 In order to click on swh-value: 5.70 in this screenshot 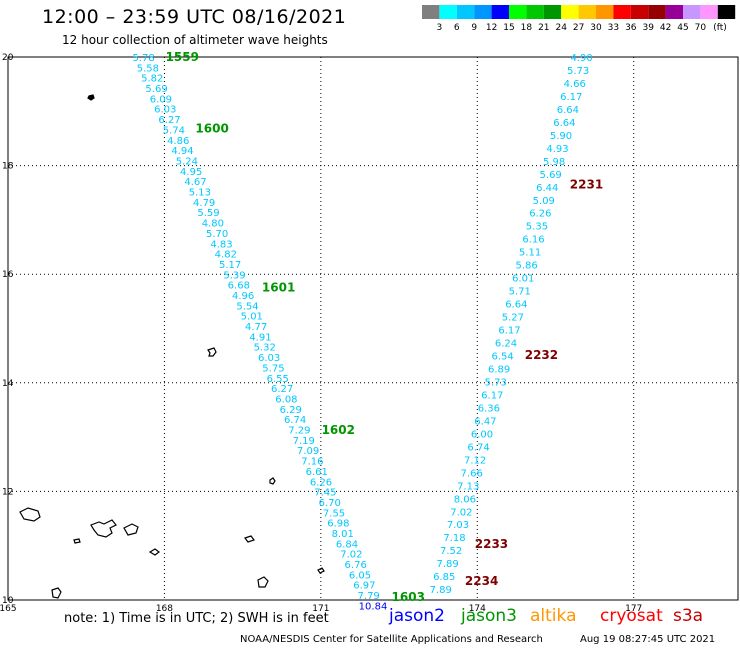, I will do `click(217, 234)`.